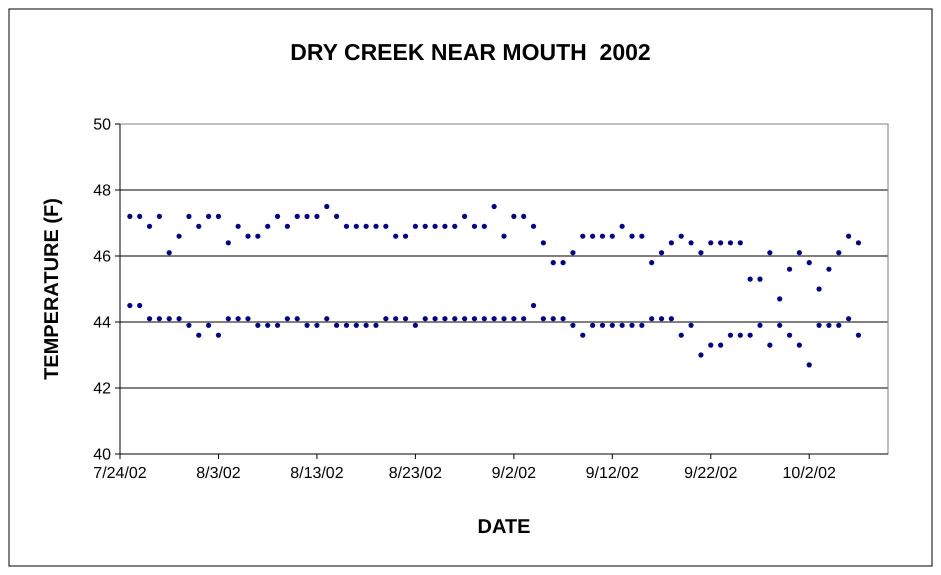 This screenshot has width=941, height=575. What do you see at coordinates (514, 473) in the screenshot?
I see `x-tick-label: 9/2/02` at bounding box center [514, 473].